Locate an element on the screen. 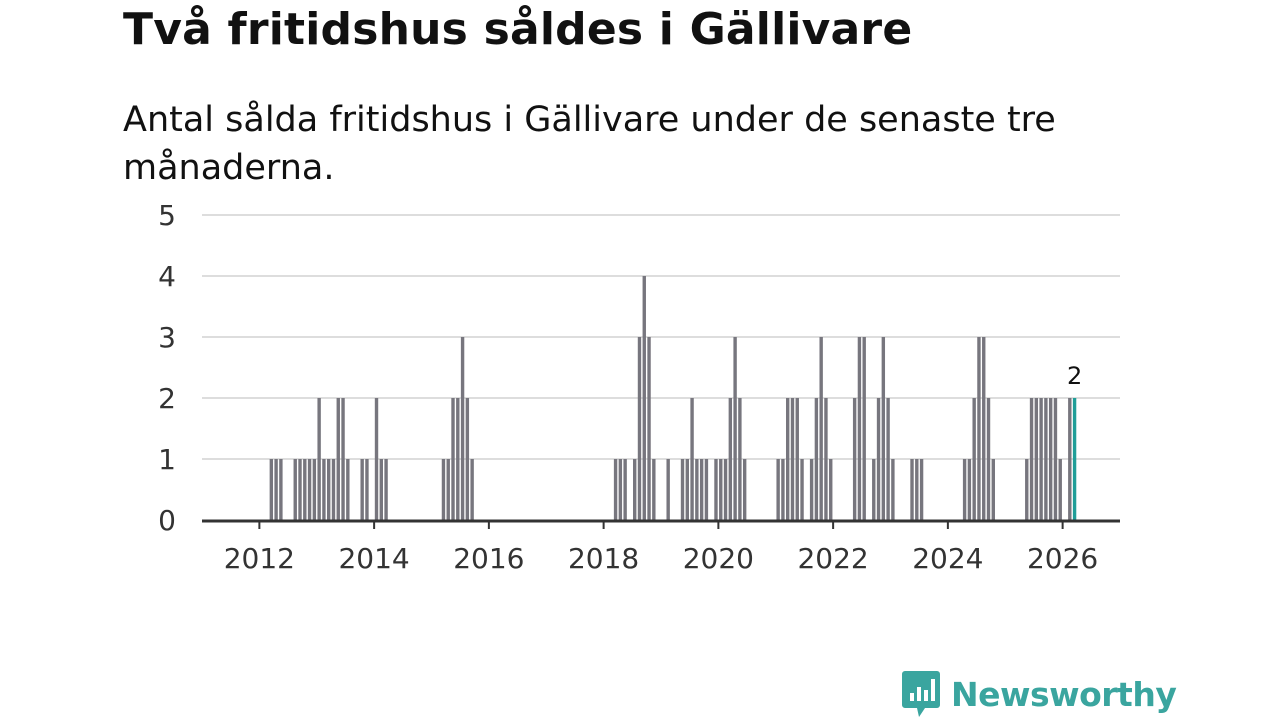 This screenshot has height=720, width=1280. brand-logo: Newsworthy is located at coordinates (1039, 694).